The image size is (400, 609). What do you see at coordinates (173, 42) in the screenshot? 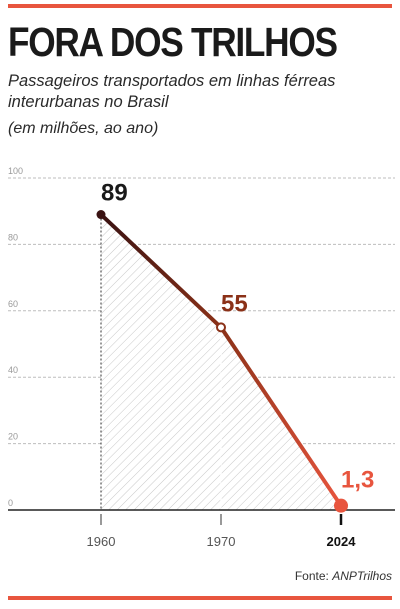
I see `chart-title: FORA DOS TRILHOS` at bounding box center [173, 42].